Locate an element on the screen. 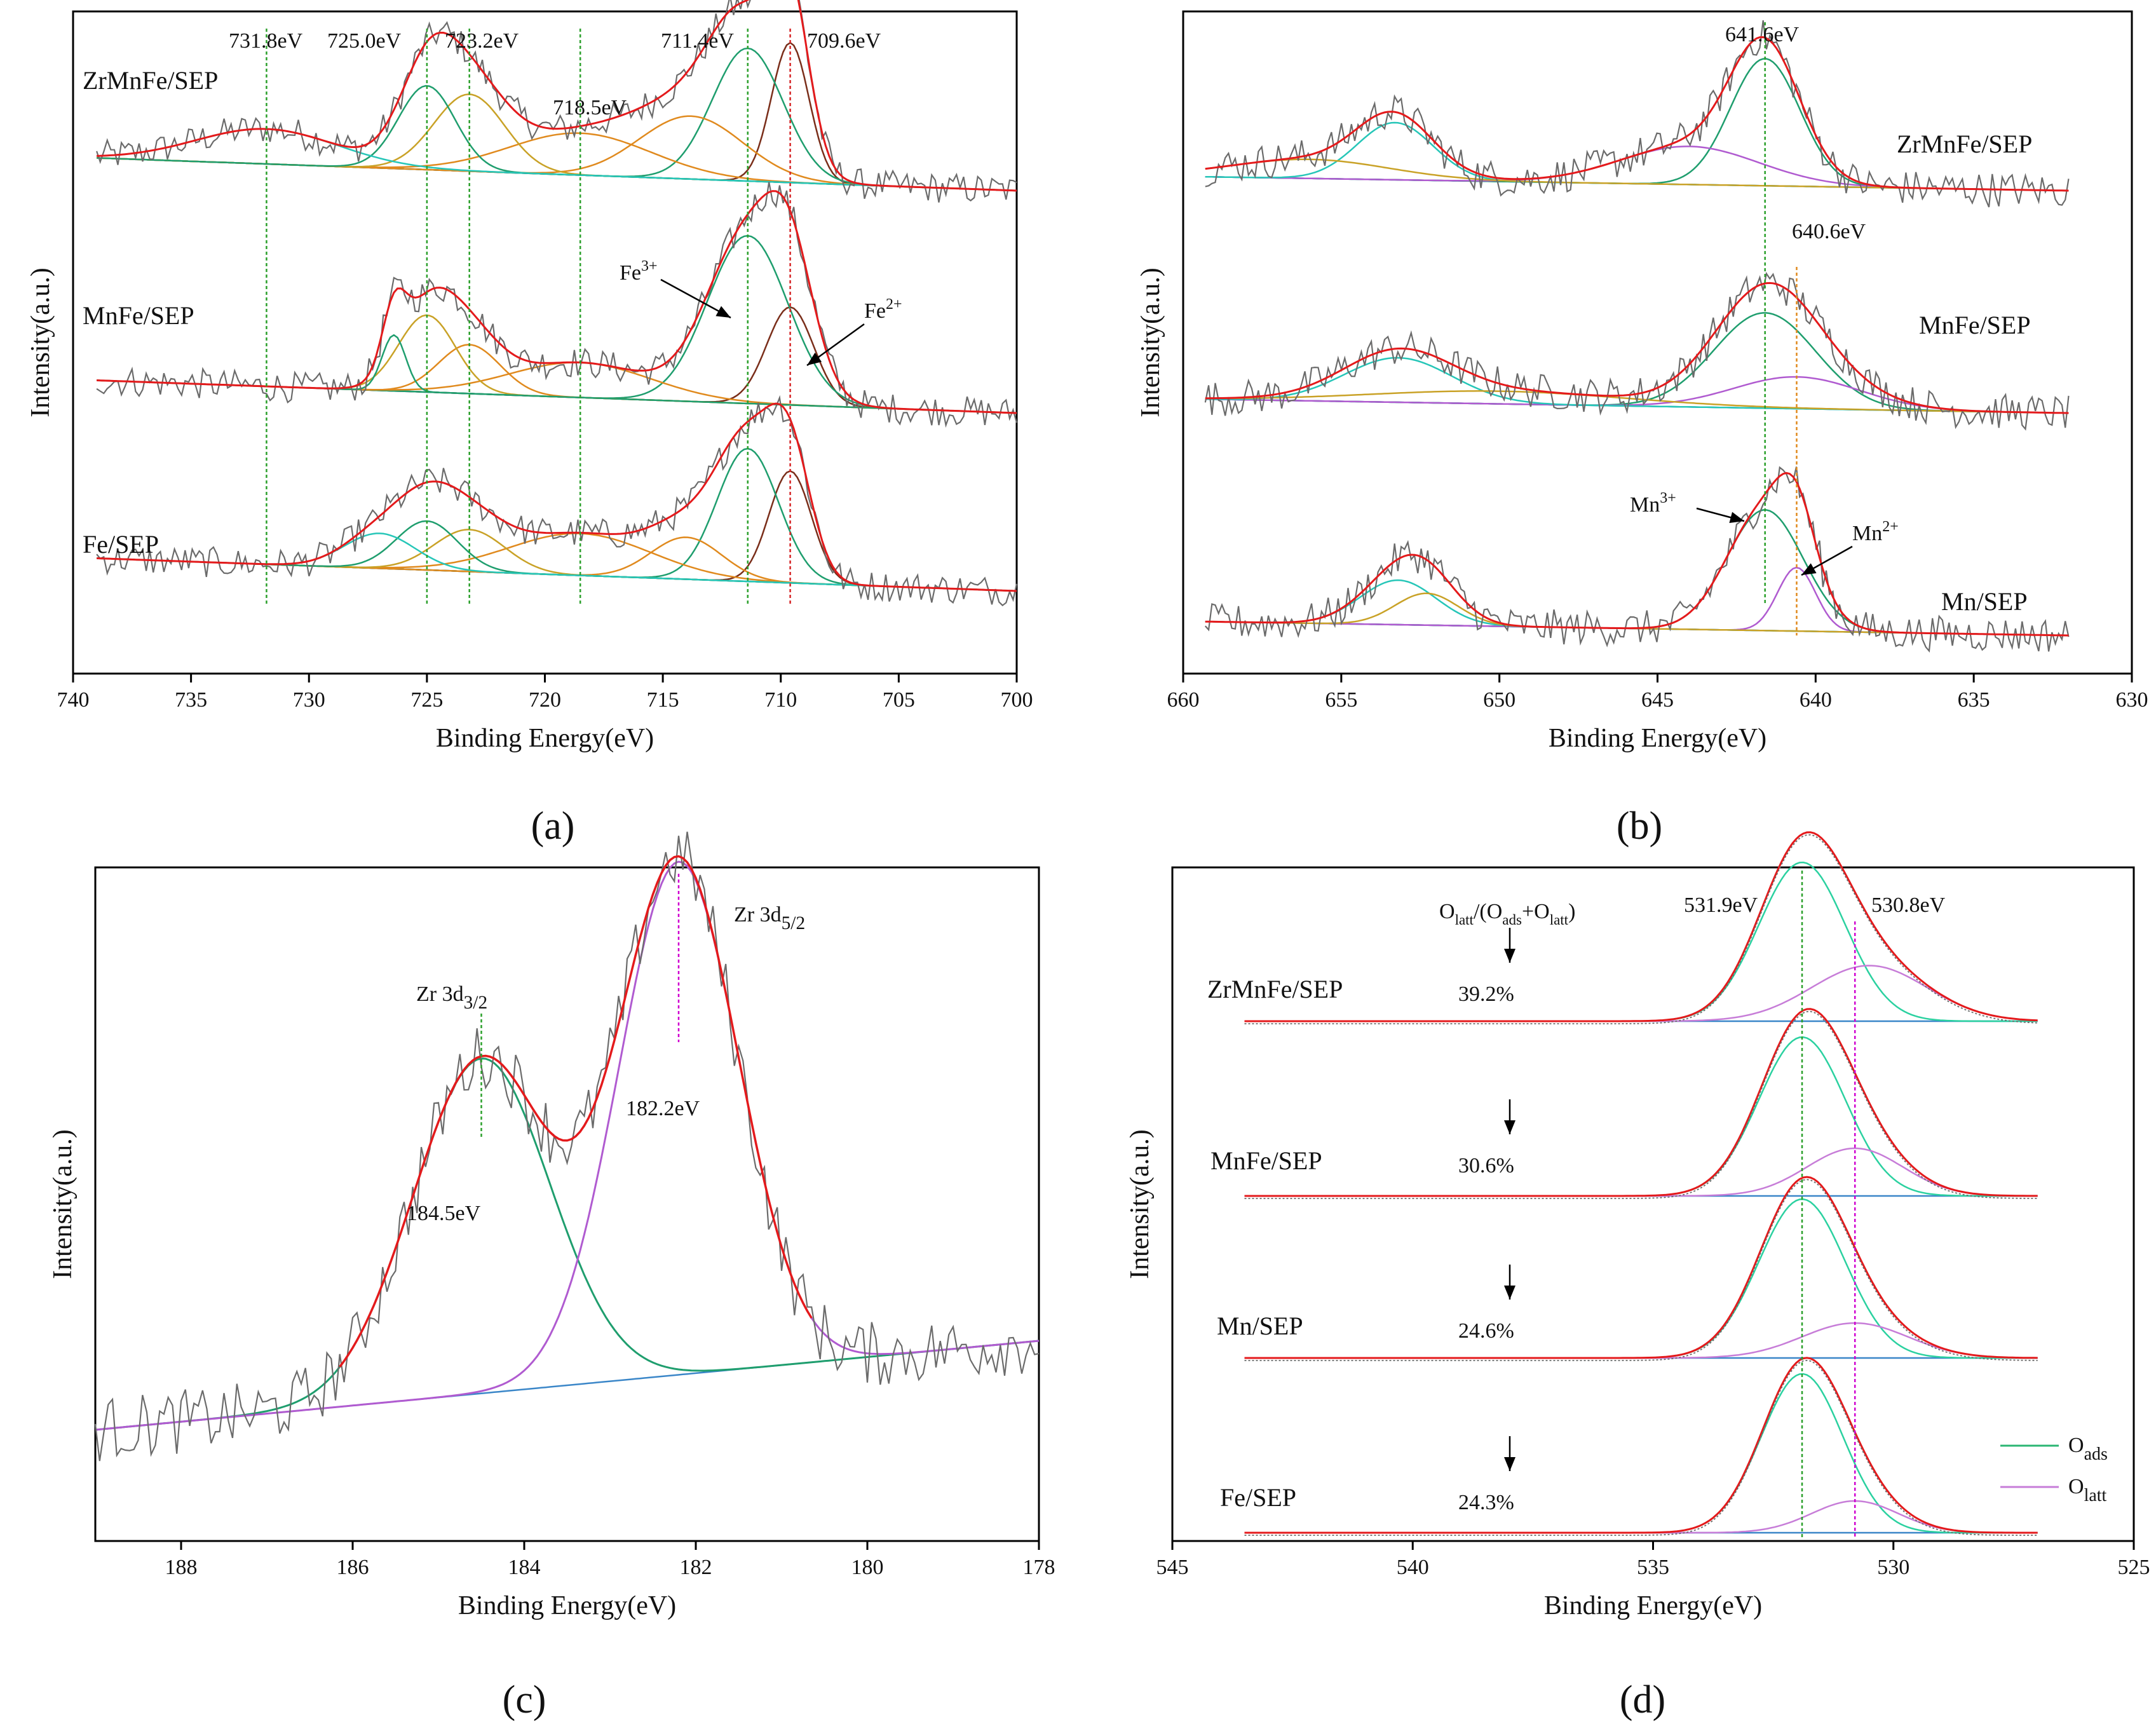  panel-c-tick-label: 180 is located at coordinates (867, 1567).